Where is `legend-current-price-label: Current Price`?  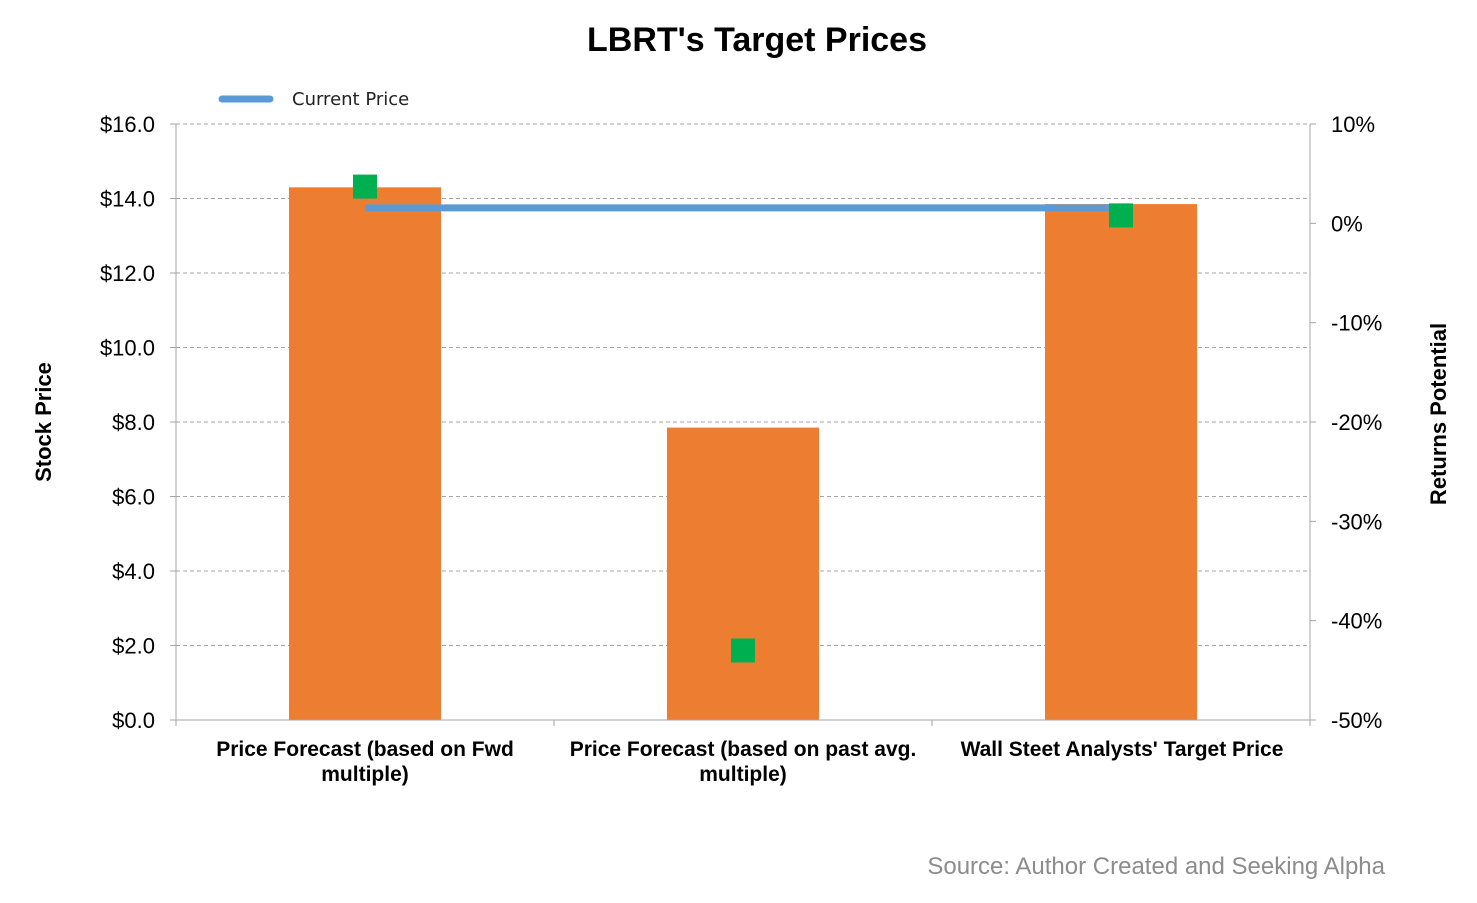
legend-current-price-label: Current Price is located at coordinates (350, 99).